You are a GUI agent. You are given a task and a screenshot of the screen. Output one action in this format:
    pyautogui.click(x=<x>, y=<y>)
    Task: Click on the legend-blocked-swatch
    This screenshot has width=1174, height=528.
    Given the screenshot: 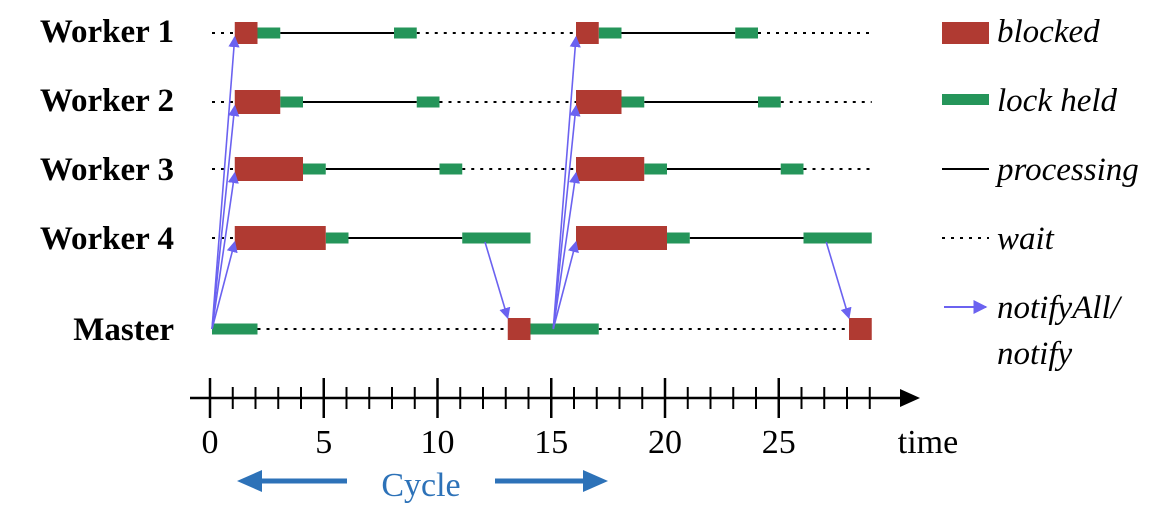 What is the action you would take?
    pyautogui.click(x=965, y=33)
    